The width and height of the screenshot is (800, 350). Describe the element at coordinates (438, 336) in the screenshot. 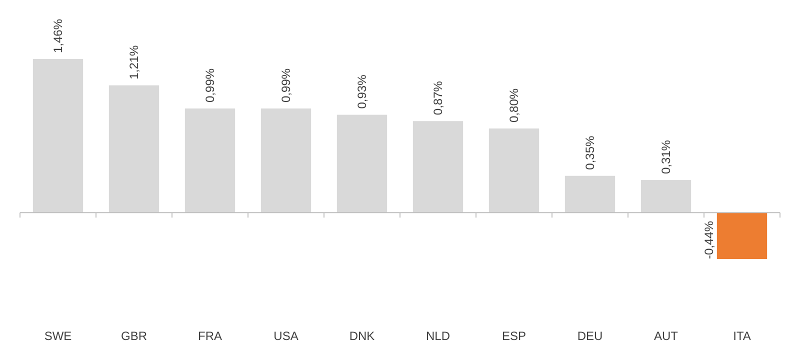

I see `x-tick-label: NLD` at that location.